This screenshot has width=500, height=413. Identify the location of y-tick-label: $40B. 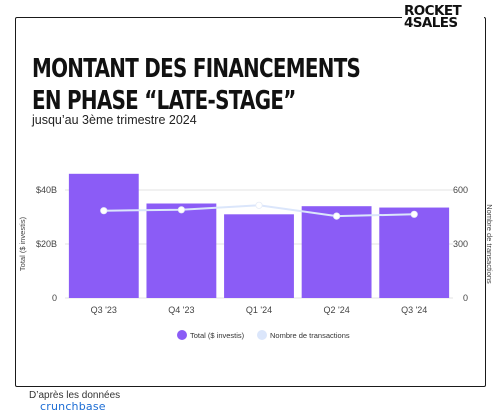
(46, 190).